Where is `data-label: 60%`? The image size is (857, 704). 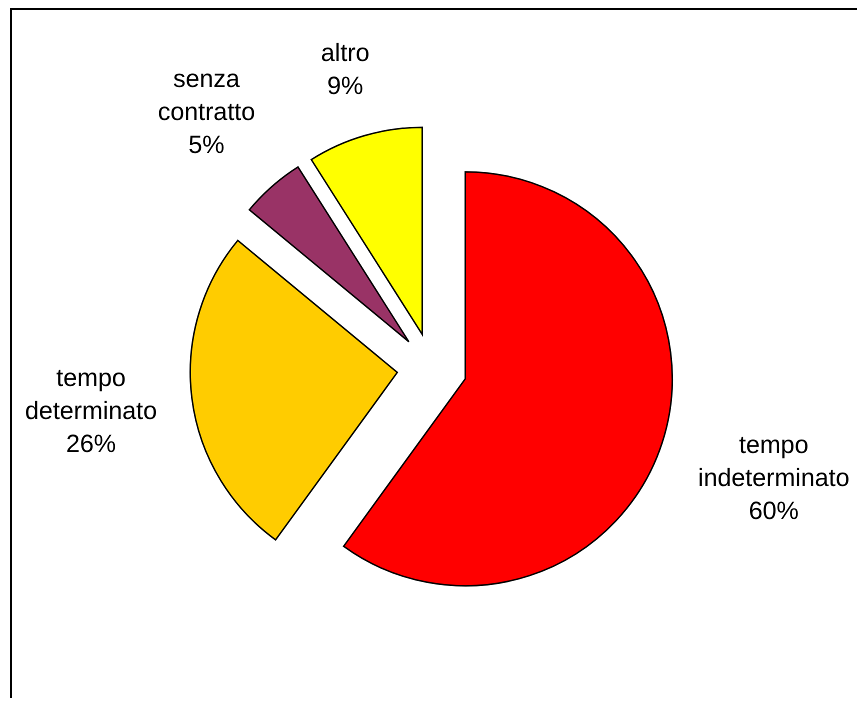 data-label: 60% is located at coordinates (774, 512).